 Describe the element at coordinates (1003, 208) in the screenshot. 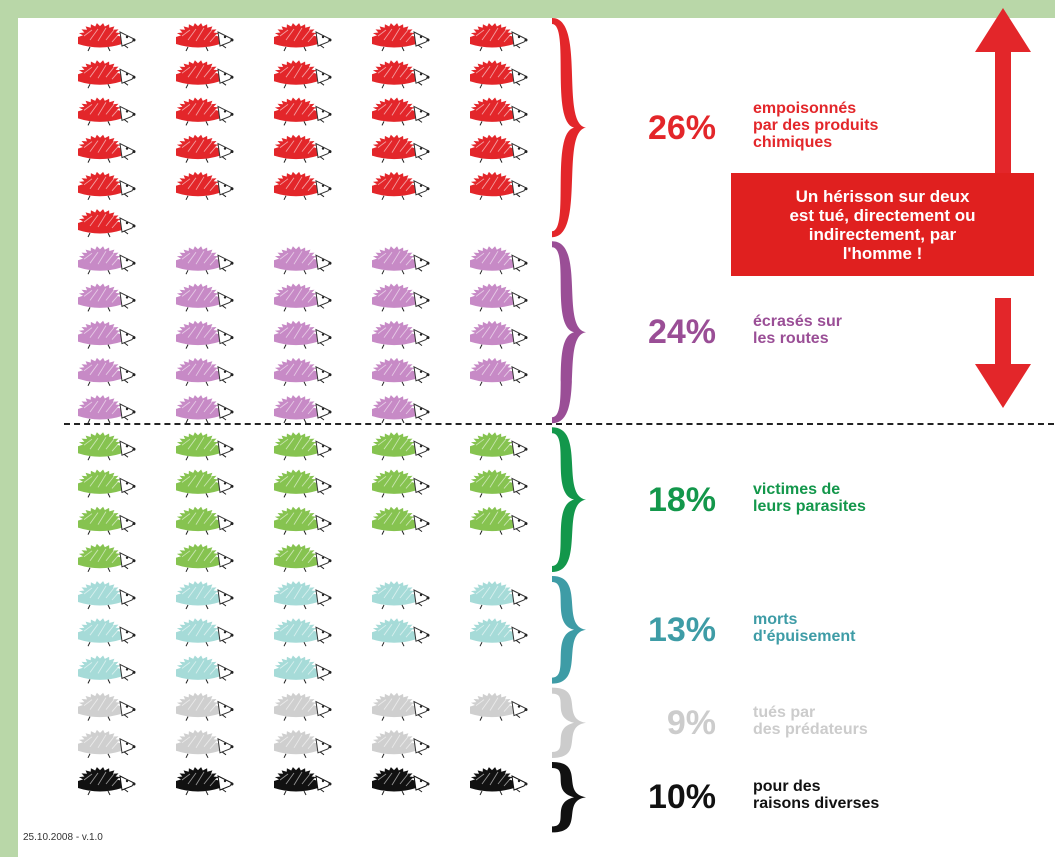

I see `double-arrow-icon` at that location.